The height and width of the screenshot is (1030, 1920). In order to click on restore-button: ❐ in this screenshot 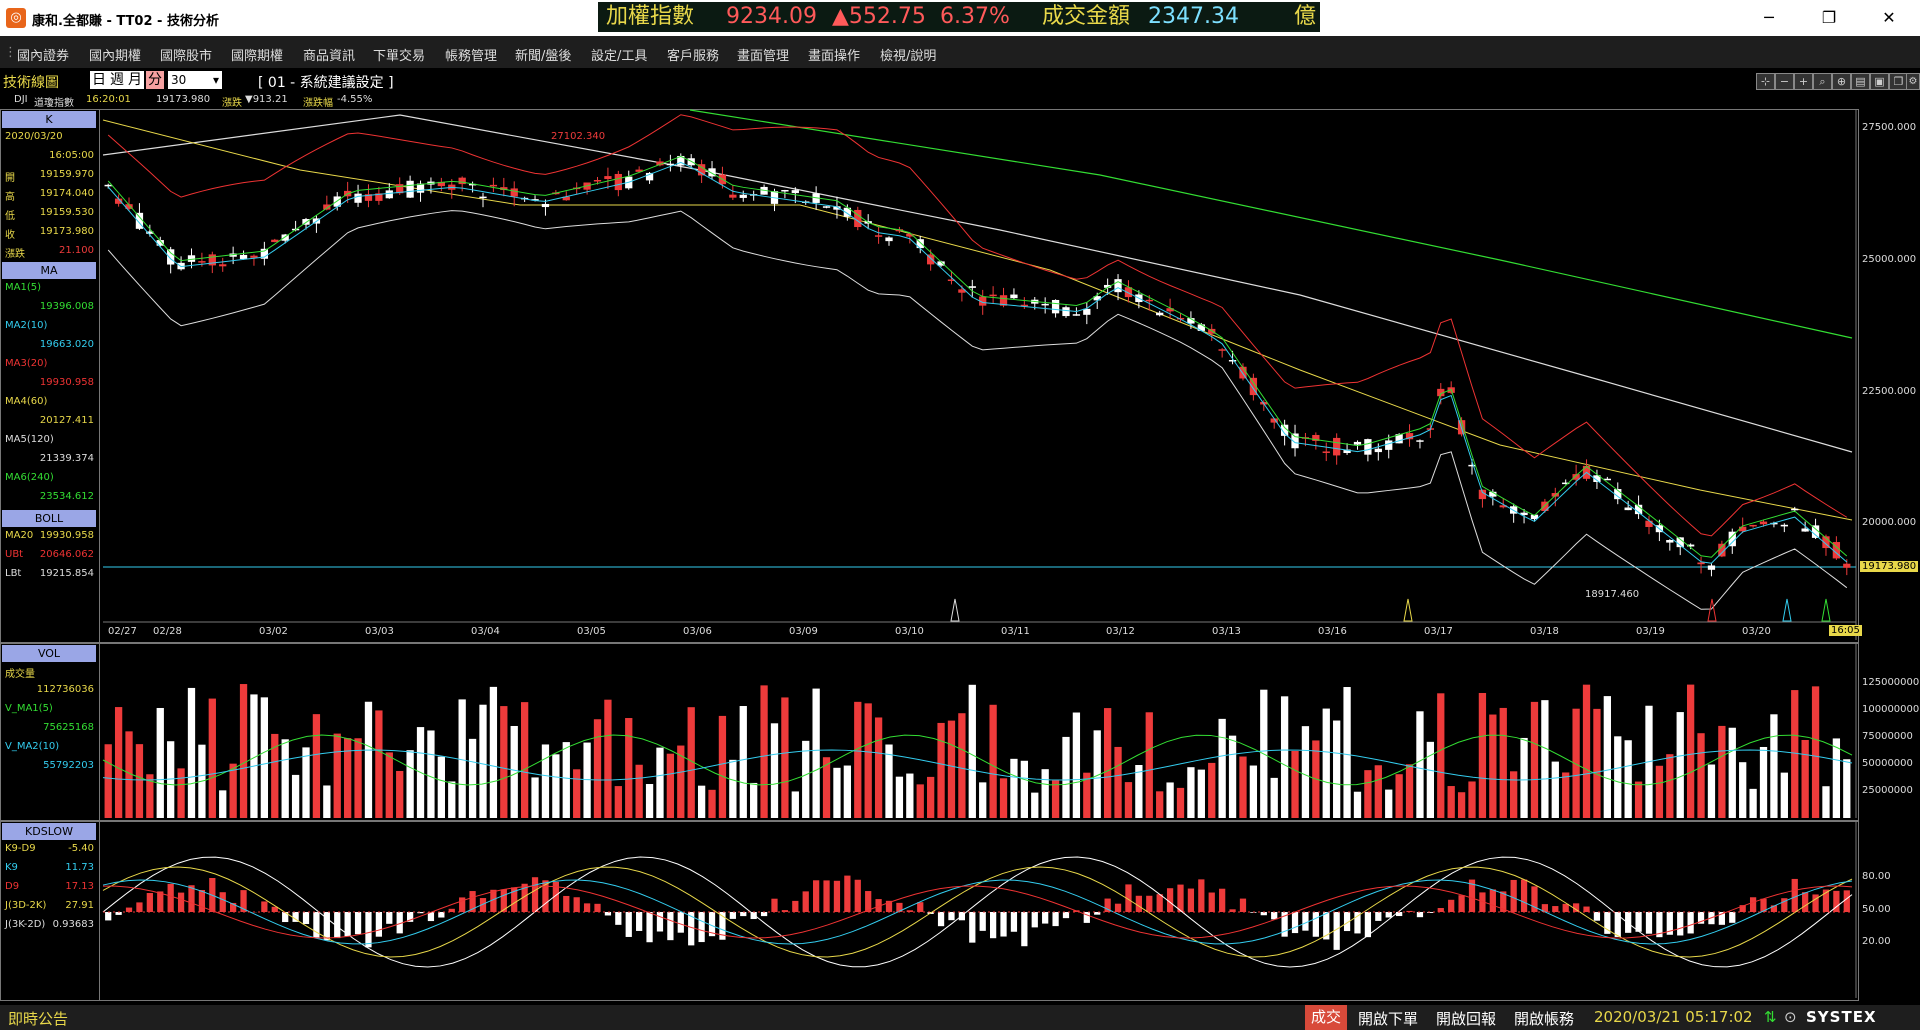, I will do `click(1829, 17)`.